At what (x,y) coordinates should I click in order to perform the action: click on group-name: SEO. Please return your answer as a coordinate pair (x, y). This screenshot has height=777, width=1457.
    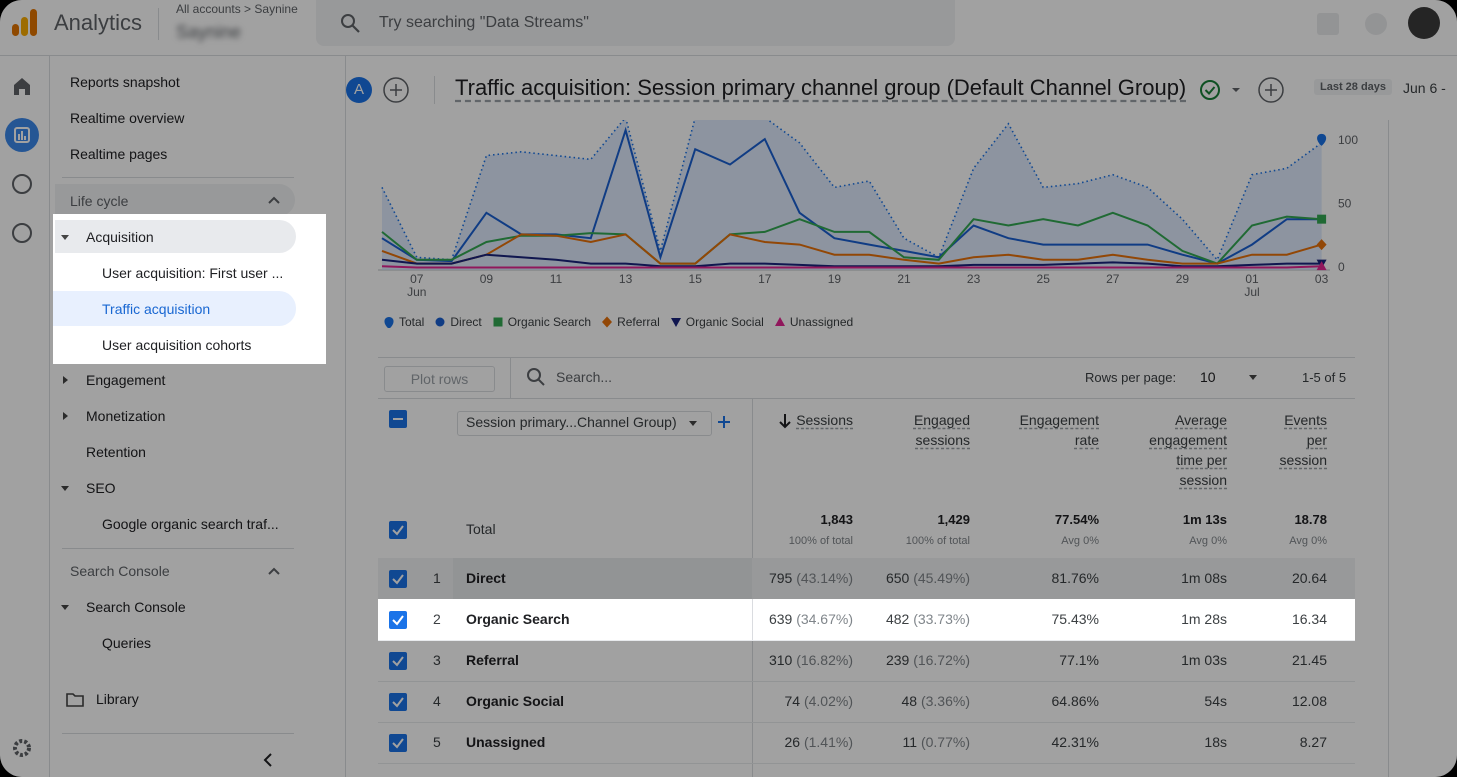
    Looking at the image, I should click on (101, 488).